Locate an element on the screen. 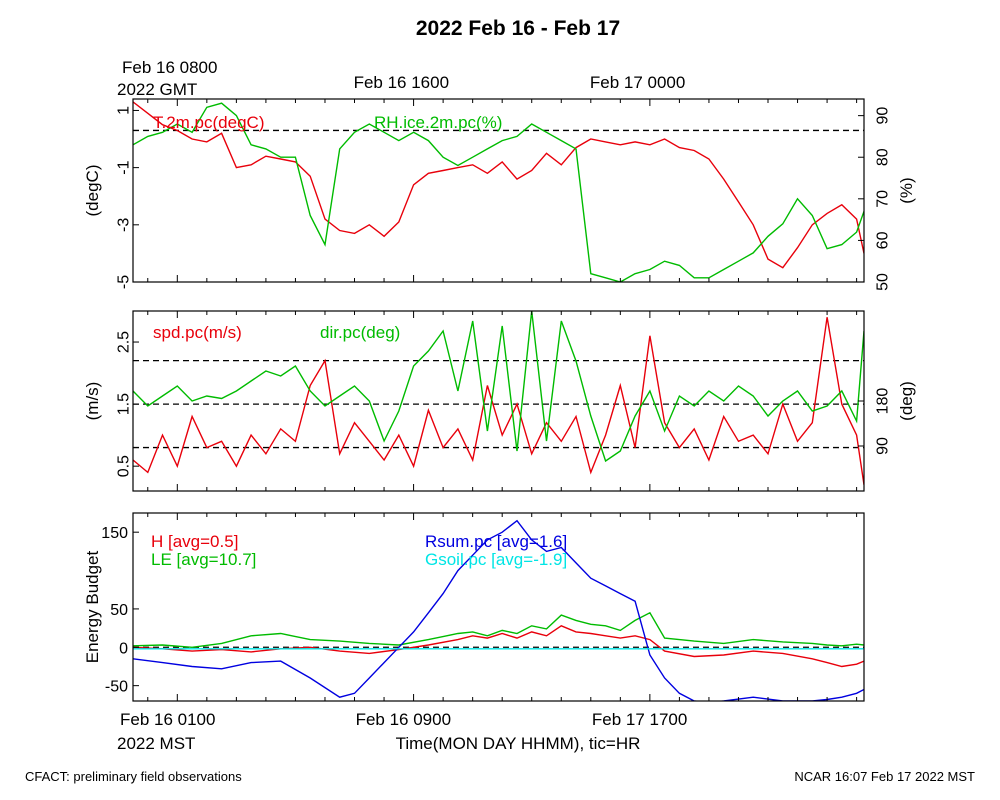 The height and width of the screenshot is (800, 1000). top-tick-label: Feb 16 1600 is located at coordinates (401, 82).